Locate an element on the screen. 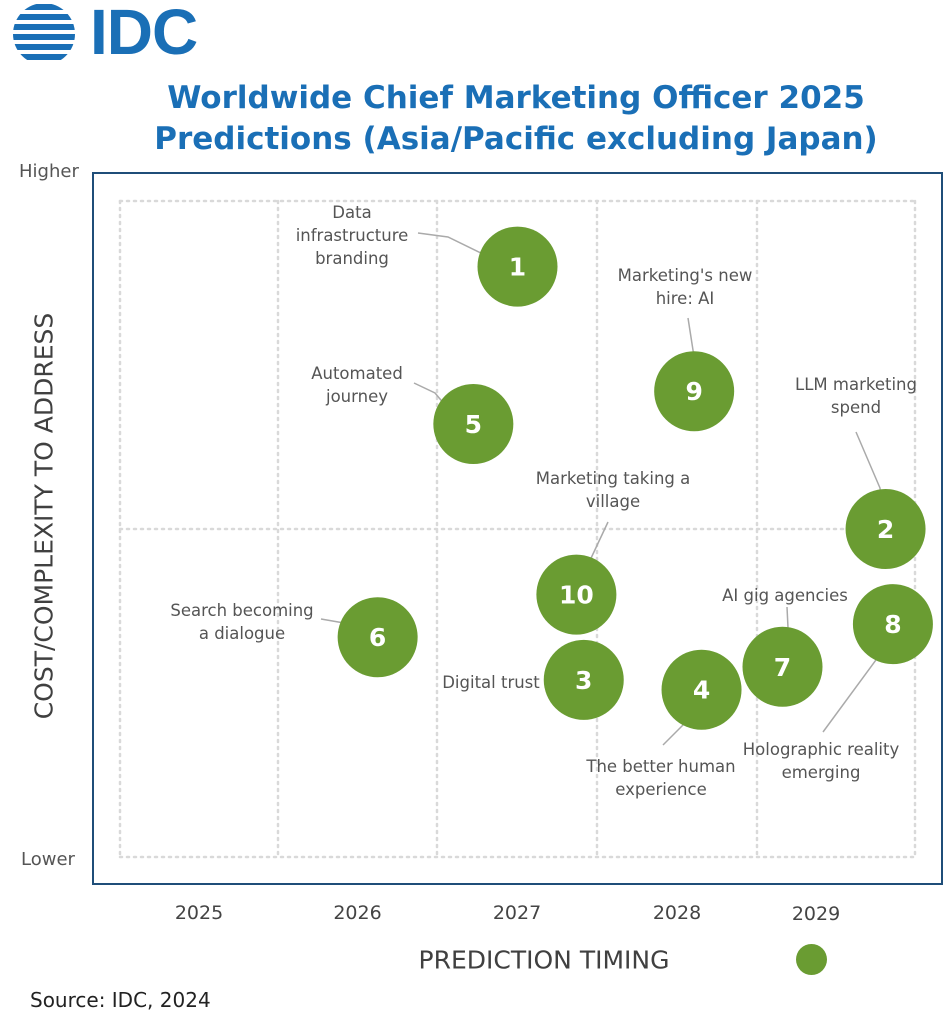  prediction-label-1-line-2: infrastructure is located at coordinates (352, 235).